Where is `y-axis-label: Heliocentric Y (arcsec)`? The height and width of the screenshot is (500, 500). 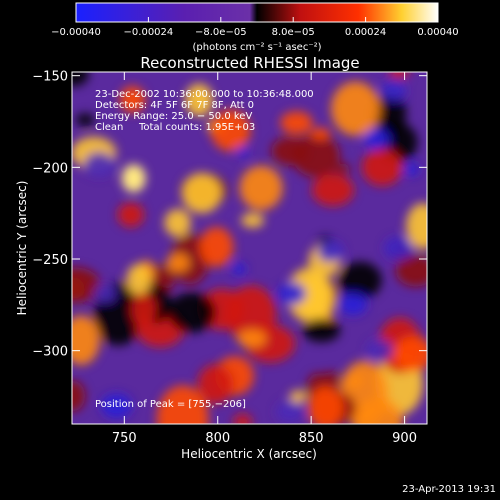 y-axis-label: Heliocentric Y (arcsec) is located at coordinates (22, 248).